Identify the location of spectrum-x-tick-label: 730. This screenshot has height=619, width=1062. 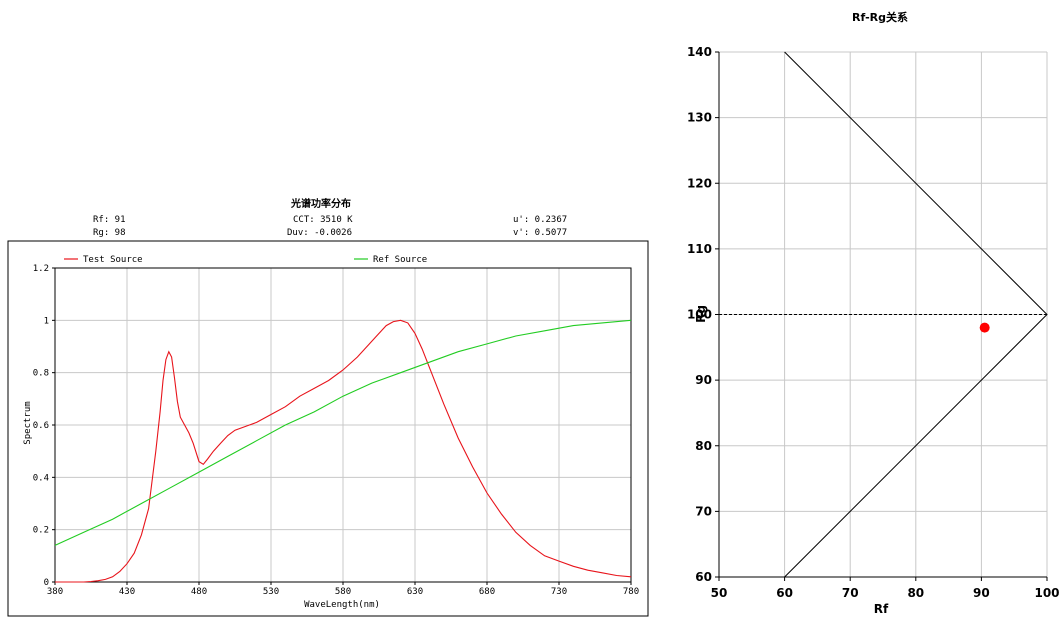
(559, 592).